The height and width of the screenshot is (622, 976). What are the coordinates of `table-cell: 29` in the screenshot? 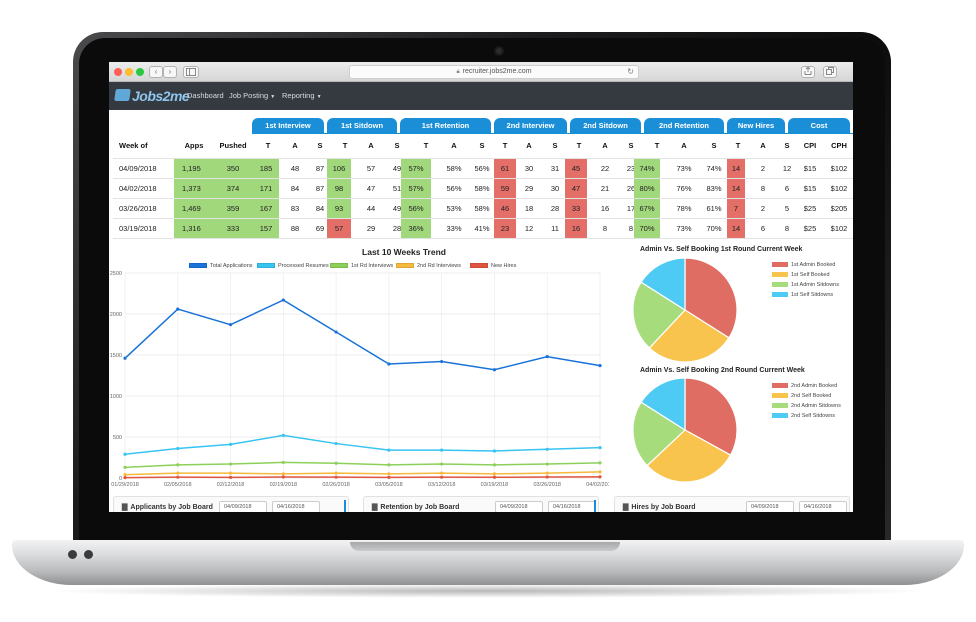 It's located at (529, 188).